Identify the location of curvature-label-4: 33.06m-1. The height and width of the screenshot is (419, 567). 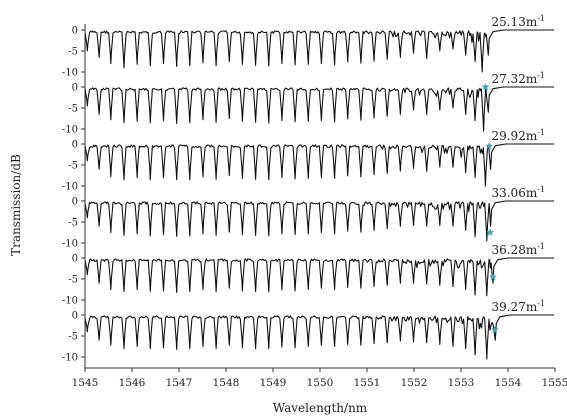
(518, 192).